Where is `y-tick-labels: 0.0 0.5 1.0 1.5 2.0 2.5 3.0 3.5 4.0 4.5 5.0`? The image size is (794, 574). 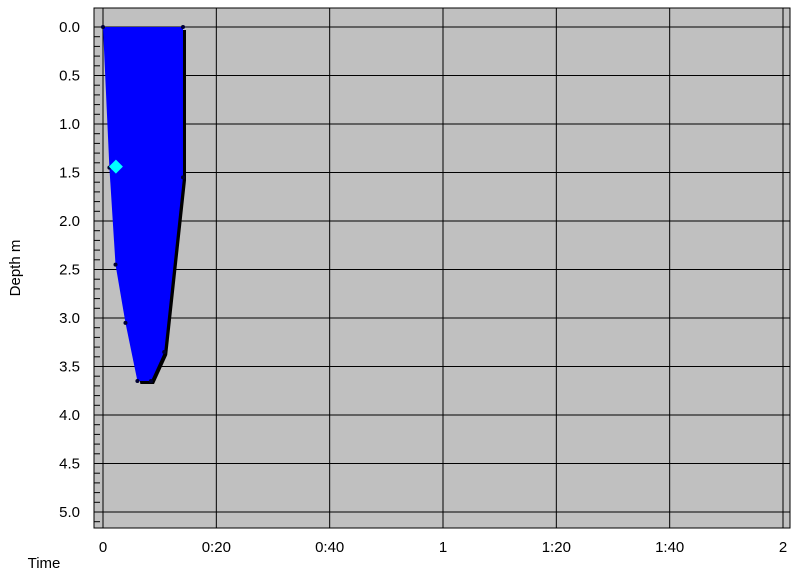
y-tick-labels: 0.0 0.5 1.0 1.5 2.0 2.5 3.0 3.5 4.0 4.5 5.0 is located at coordinates (69, 270).